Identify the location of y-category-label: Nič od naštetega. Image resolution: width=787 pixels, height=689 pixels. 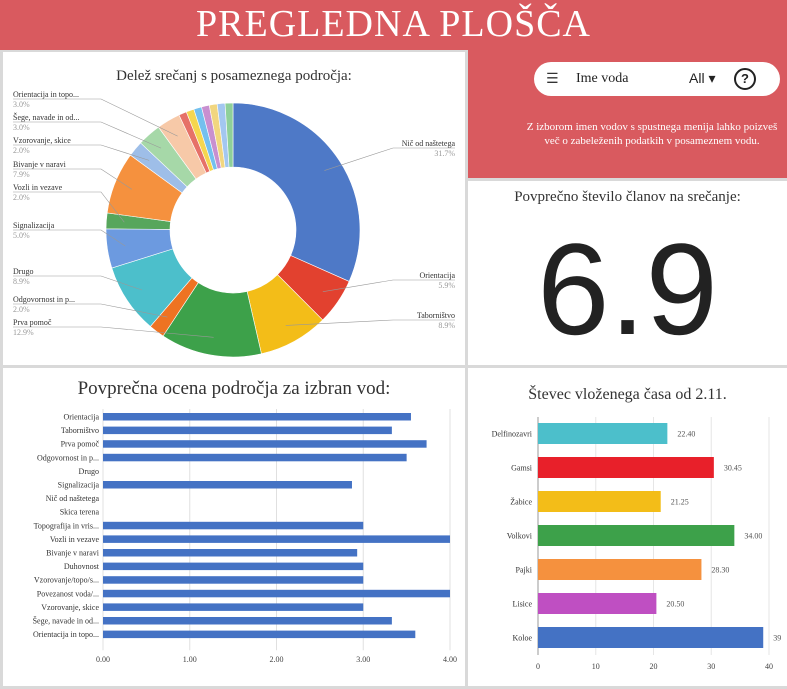
(73, 498).